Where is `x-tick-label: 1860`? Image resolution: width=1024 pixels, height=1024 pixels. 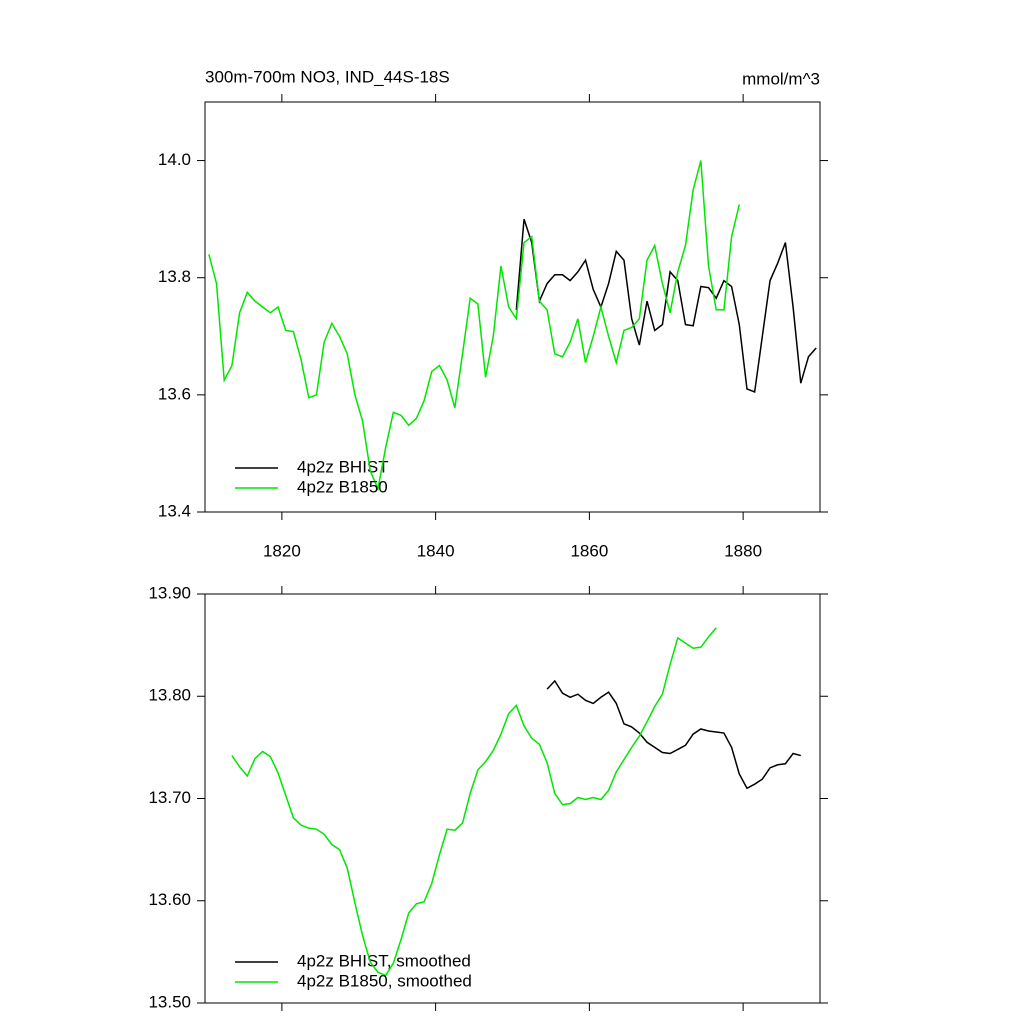 x-tick-label: 1860 is located at coordinates (589, 550).